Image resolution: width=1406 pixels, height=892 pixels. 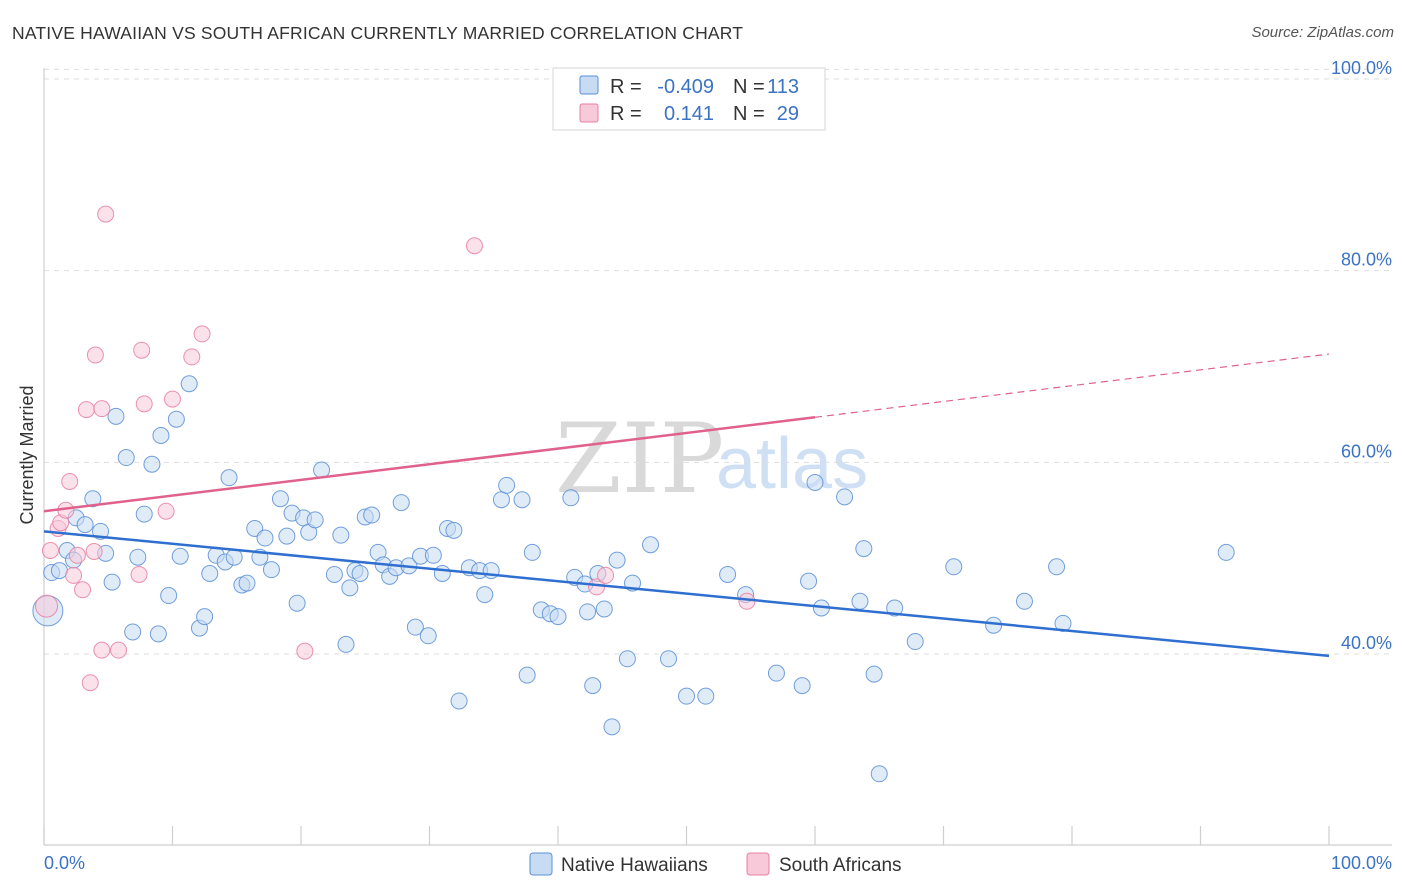 What do you see at coordinates (1366, 643) in the screenshot?
I see `y-tick-label: 40.0%` at bounding box center [1366, 643].